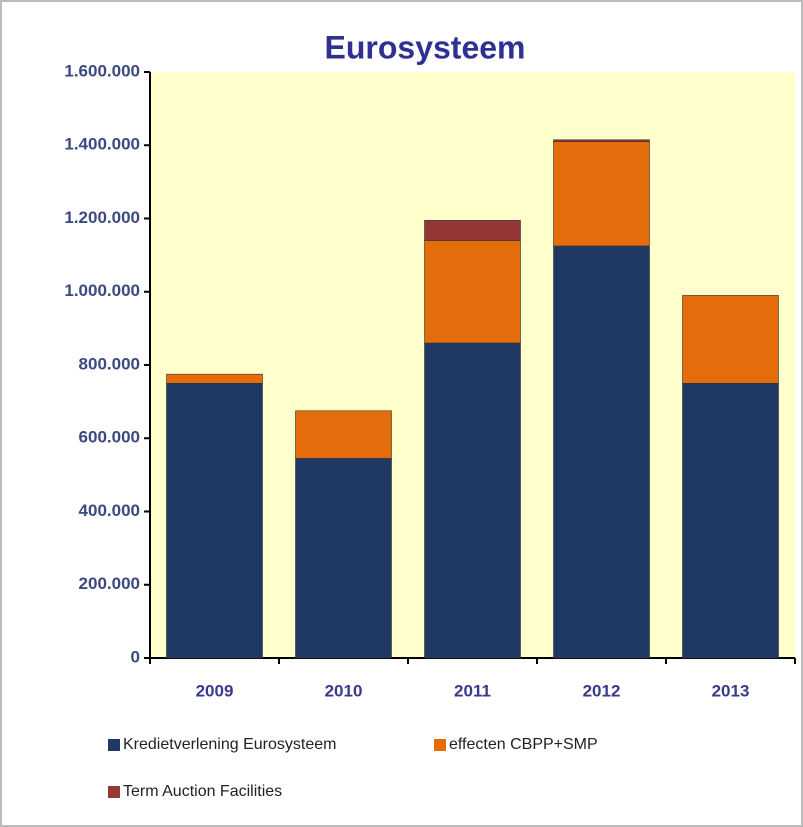 This screenshot has width=803, height=827. I want to click on y-tick-label: 400.000, so click(109, 510).